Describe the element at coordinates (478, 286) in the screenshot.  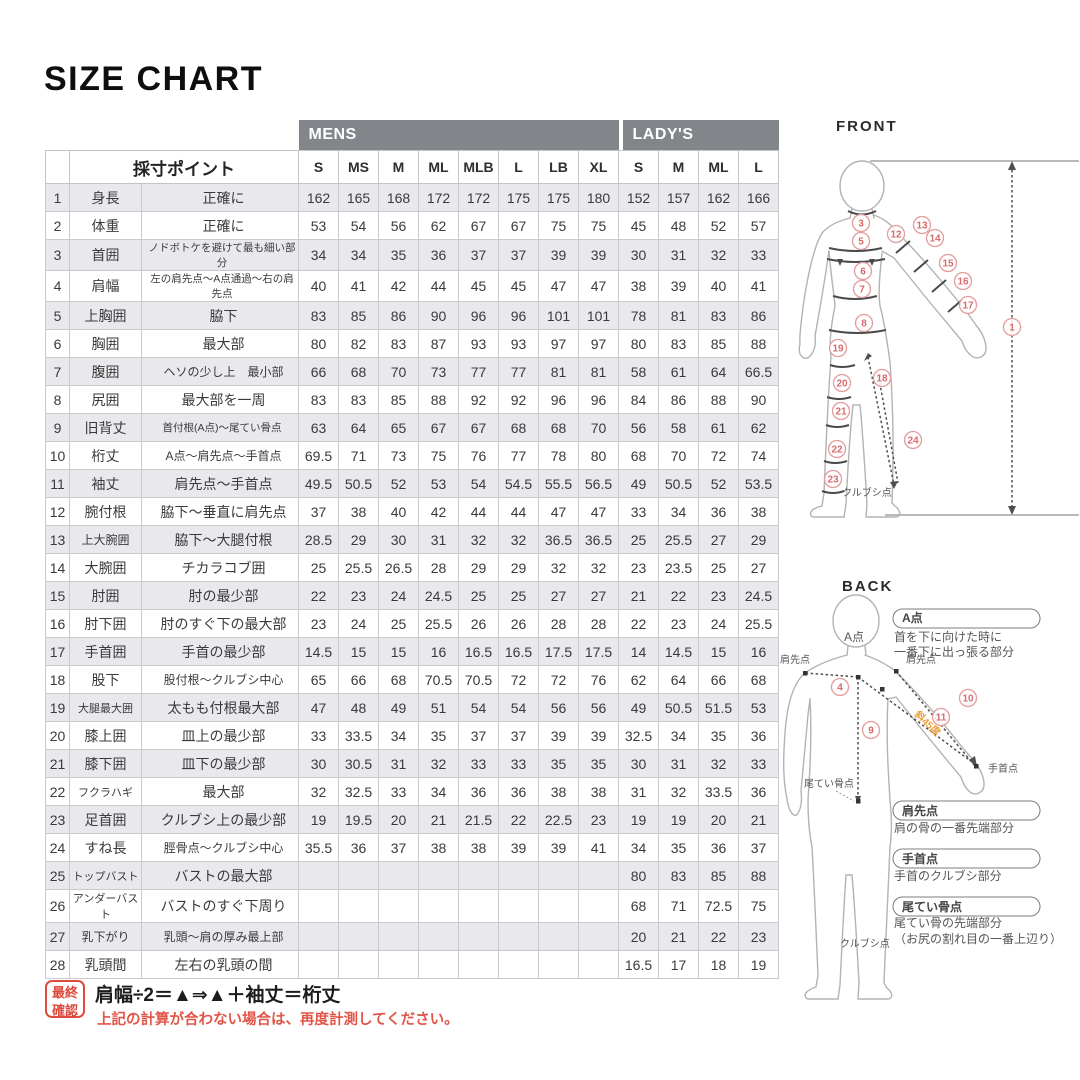
I see `size-value: 45` at that location.